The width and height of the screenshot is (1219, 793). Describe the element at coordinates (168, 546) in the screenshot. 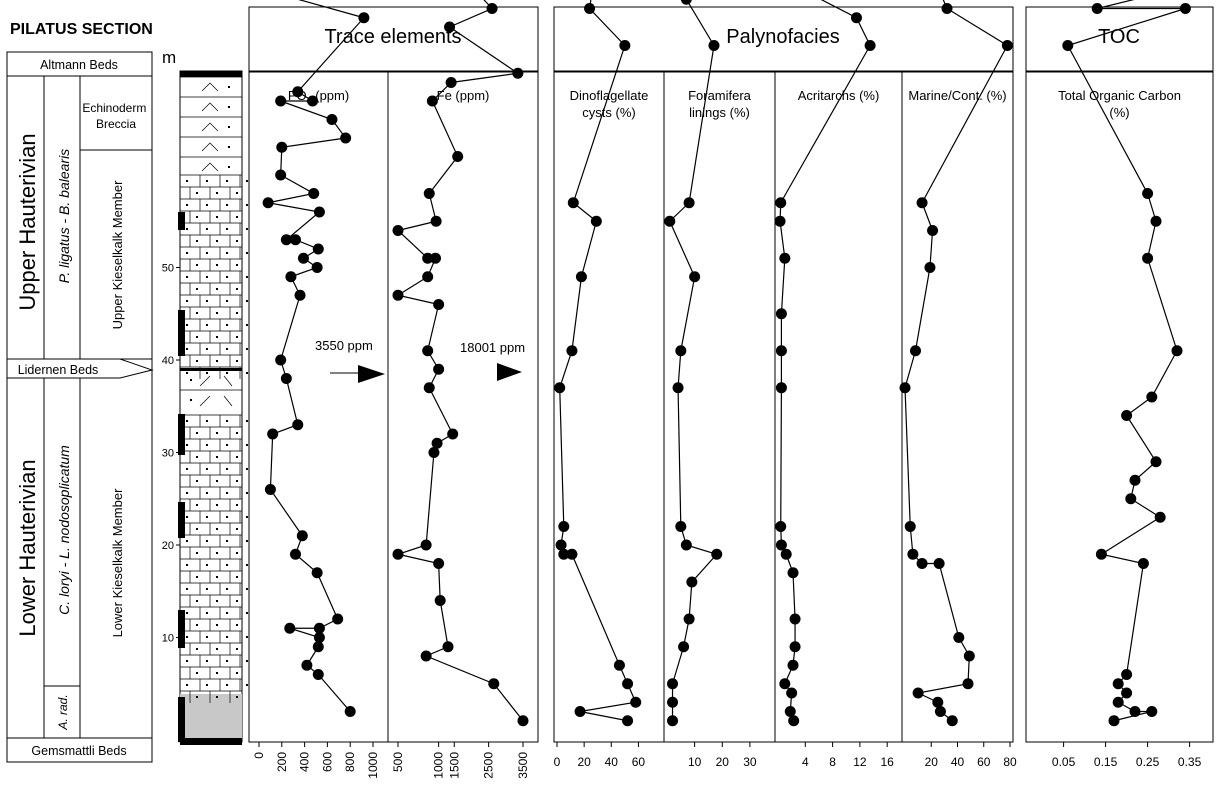

I see `depth-tick-label: 20` at that location.